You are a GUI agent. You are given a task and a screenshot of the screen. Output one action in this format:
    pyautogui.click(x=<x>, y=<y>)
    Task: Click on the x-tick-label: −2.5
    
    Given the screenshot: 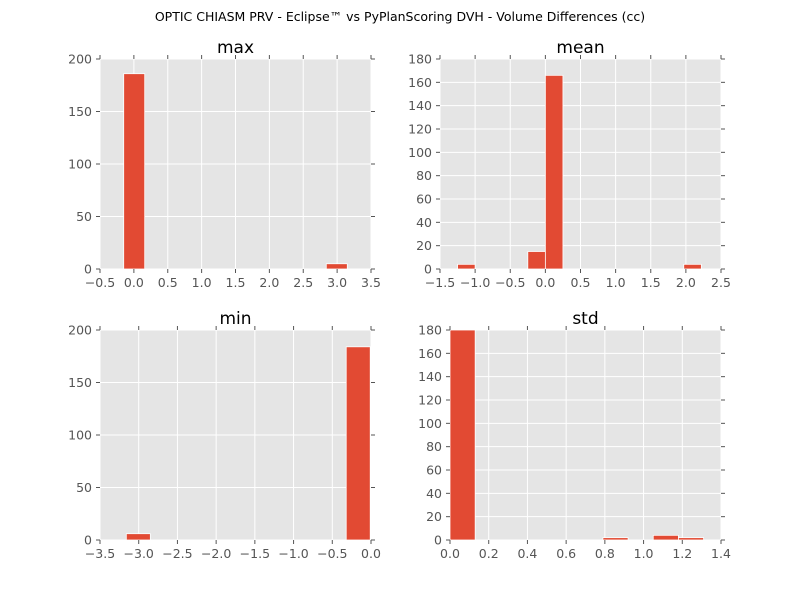 What is the action you would take?
    pyautogui.click(x=177, y=553)
    